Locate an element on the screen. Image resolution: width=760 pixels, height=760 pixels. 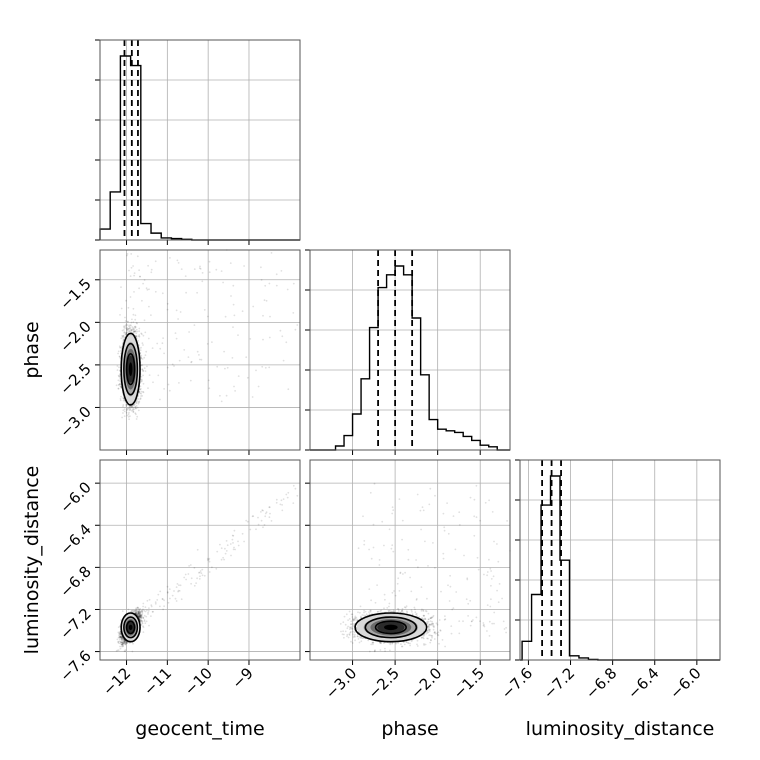
ytick-label-luminosity_distance-0: −7.6 is located at coordinates (75, 666).